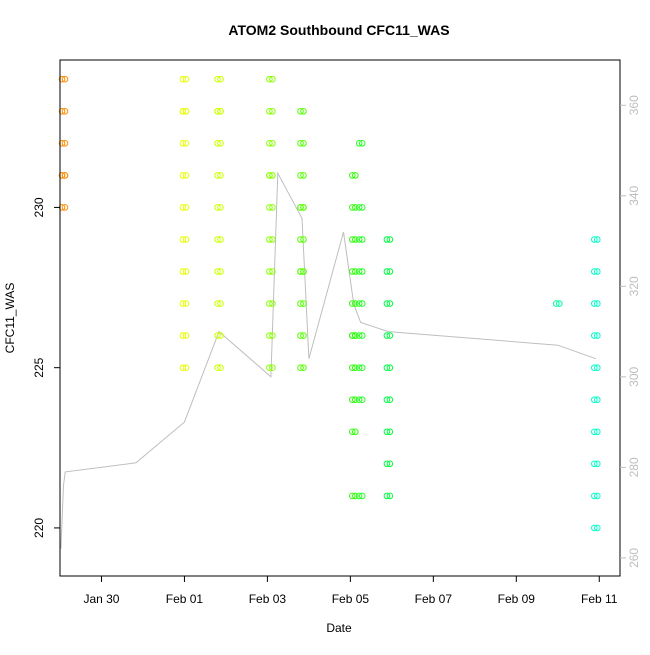  Describe the element at coordinates (634, 467) in the screenshot. I see `y2-tick-label: 280` at that location.